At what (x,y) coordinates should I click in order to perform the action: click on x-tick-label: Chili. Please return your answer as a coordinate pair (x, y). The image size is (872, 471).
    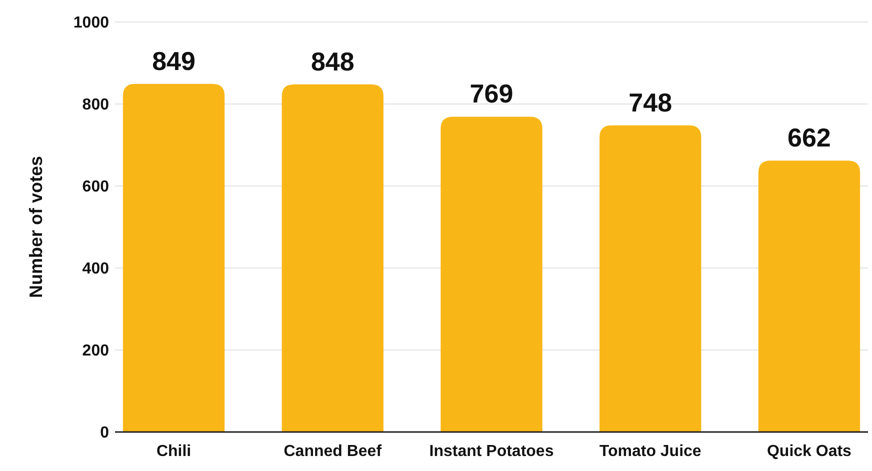
    Looking at the image, I should click on (174, 451).